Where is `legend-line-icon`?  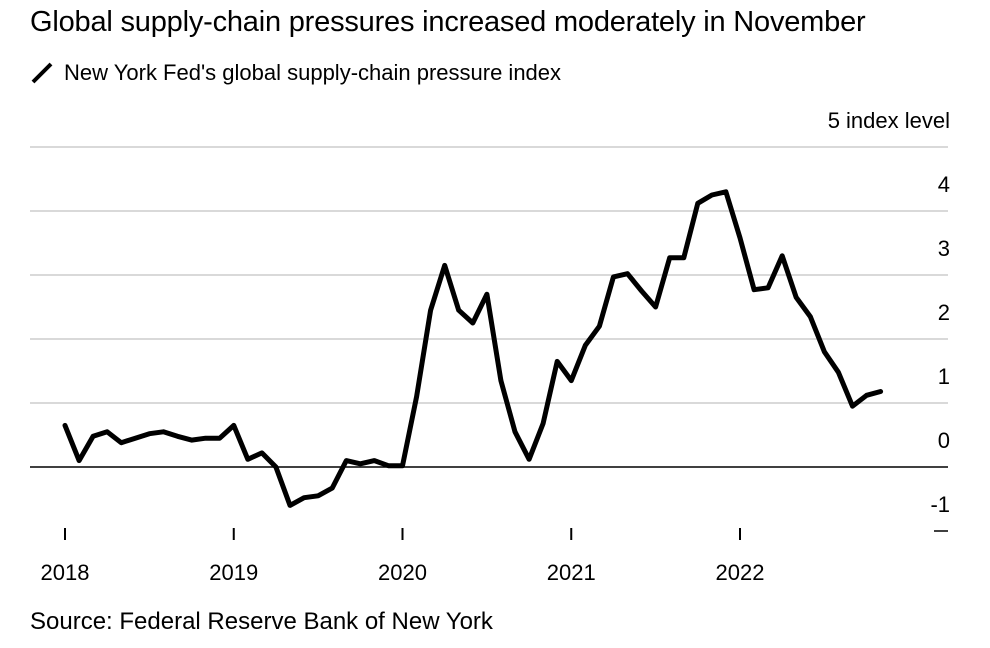 legend-line-icon is located at coordinates (42, 73).